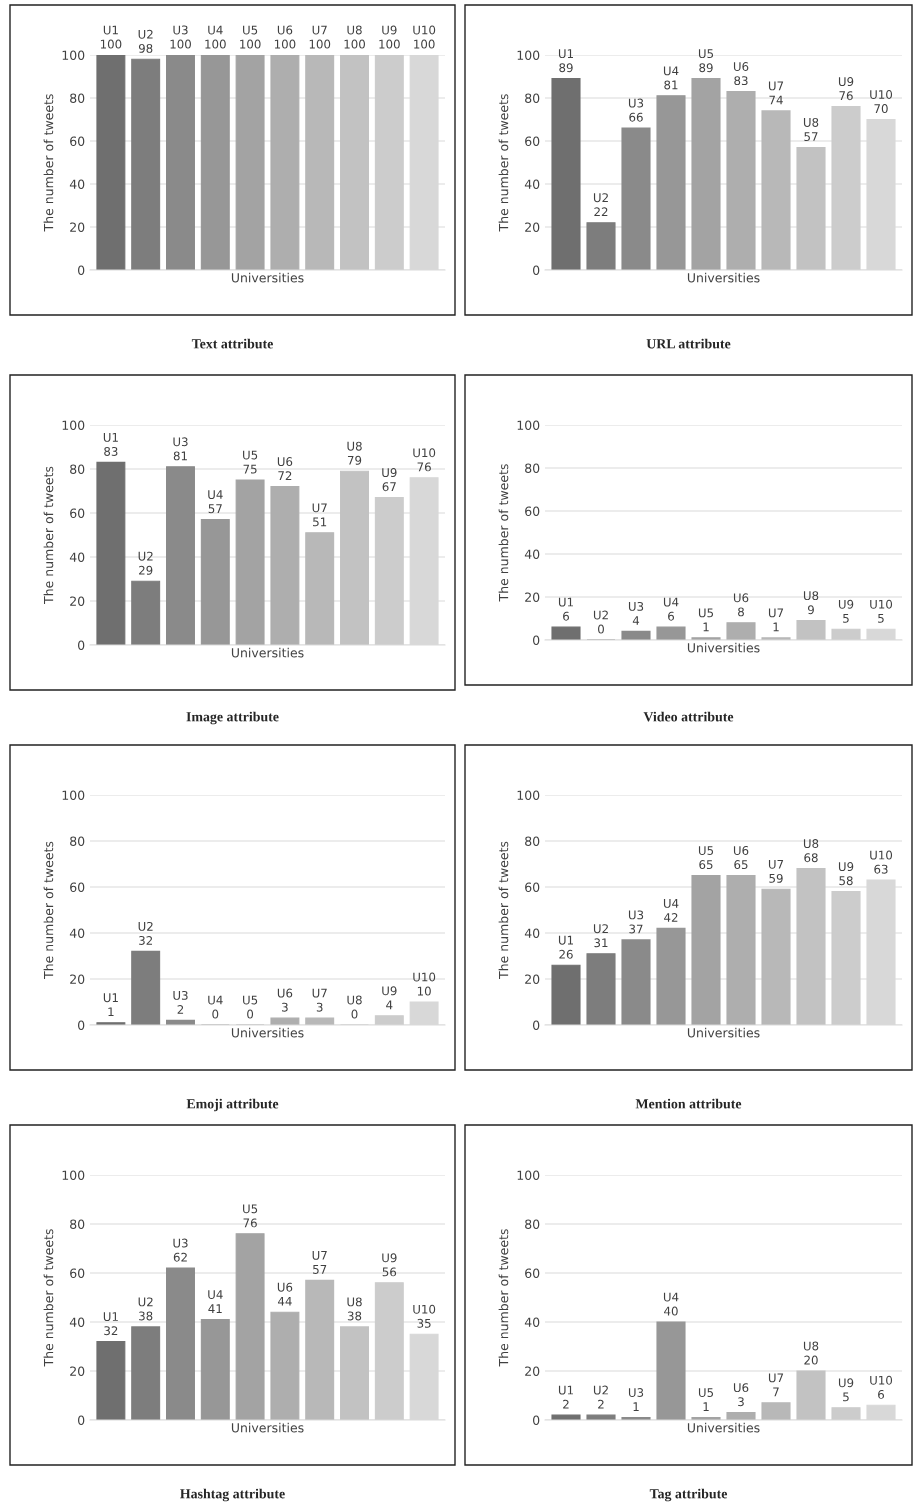 This screenshot has height=1506, width=917. Describe the element at coordinates (688, 343) in the screenshot. I see `text: URL attribute` at that location.